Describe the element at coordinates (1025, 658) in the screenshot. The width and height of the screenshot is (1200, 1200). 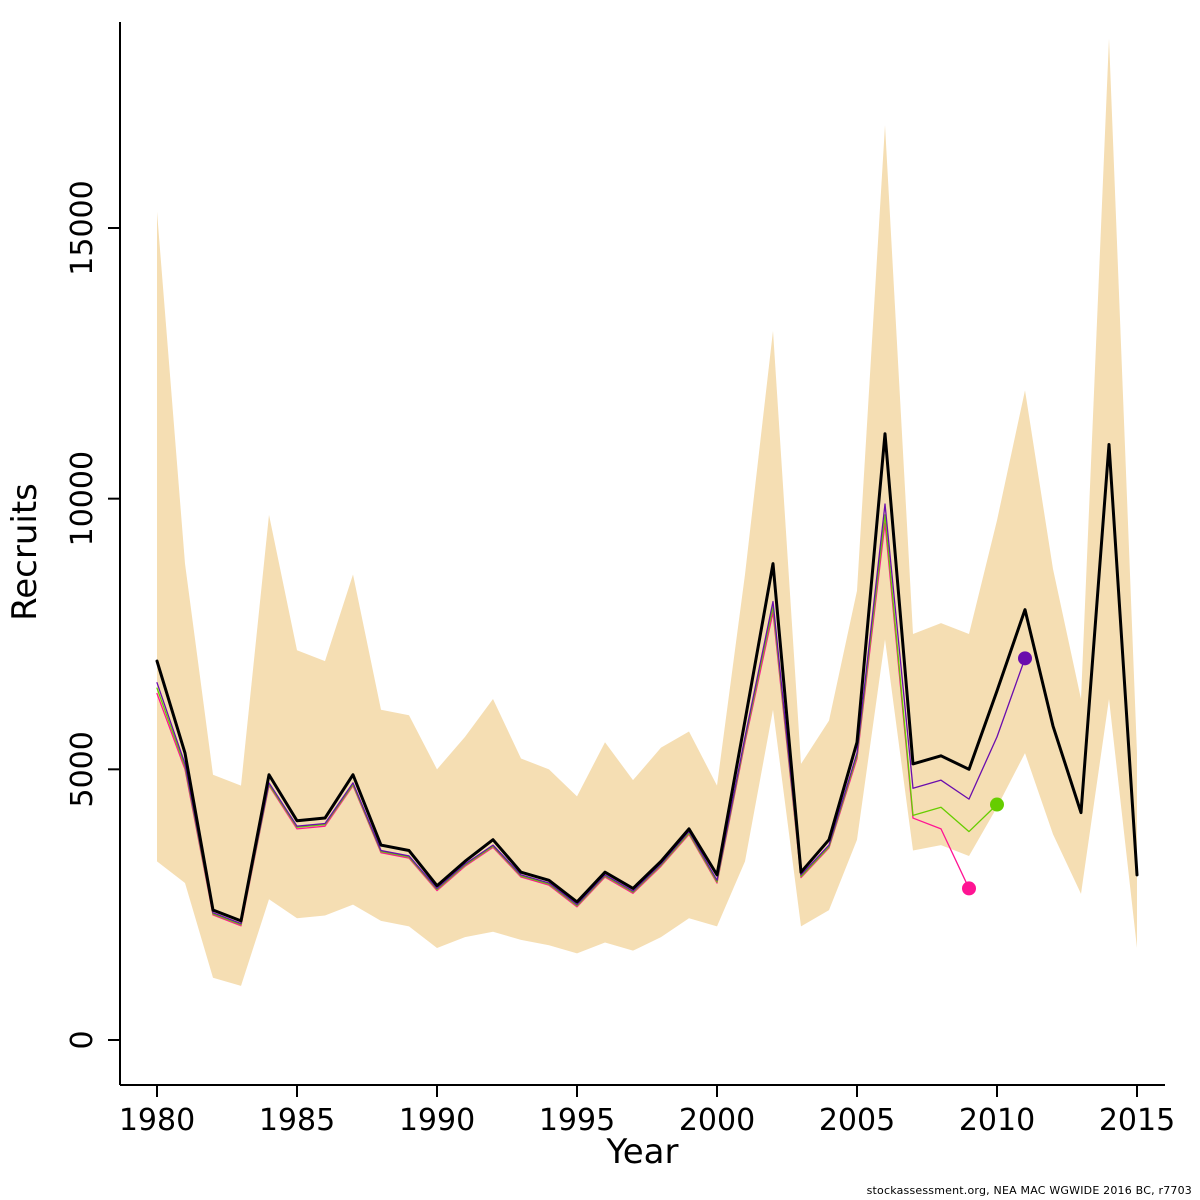
I see `end-dot-retro-peel-2011` at that location.